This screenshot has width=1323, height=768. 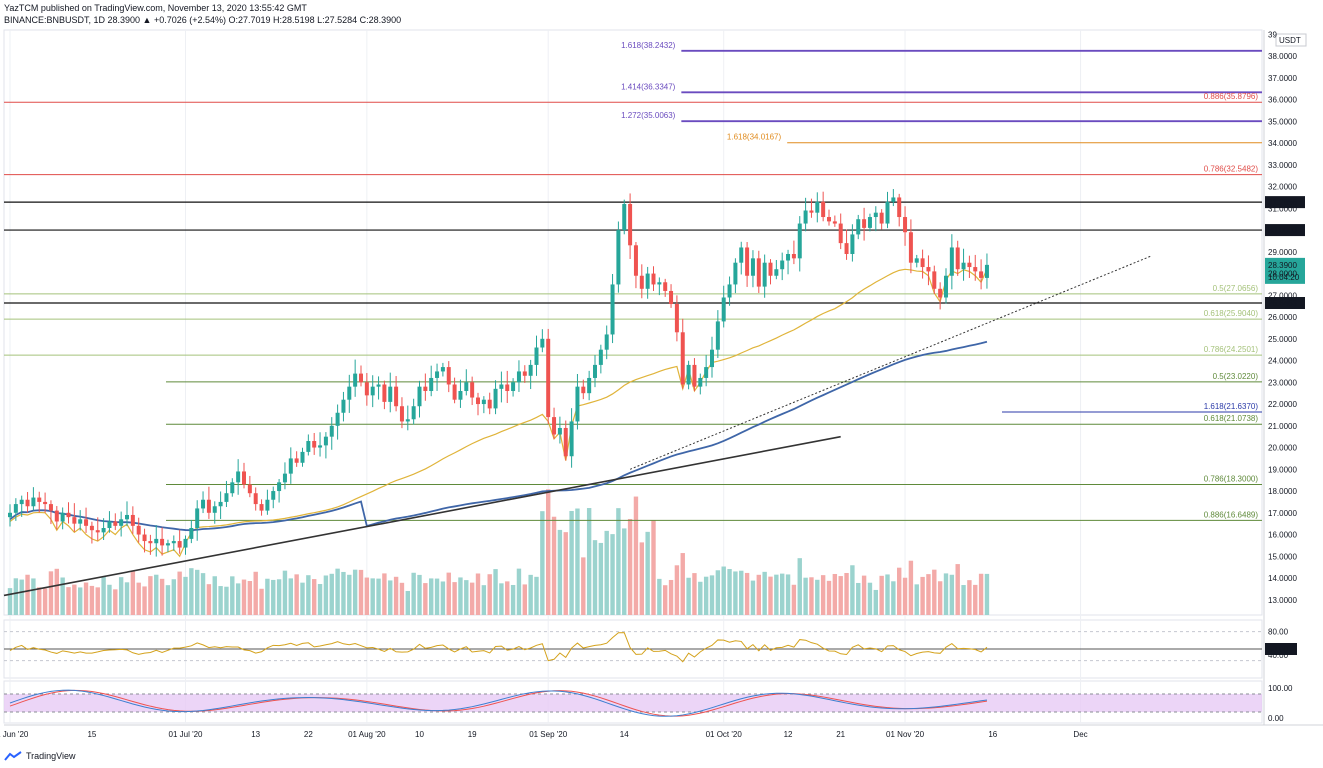 I want to click on last-price-label: 28.3900, so click(x=1282, y=265).